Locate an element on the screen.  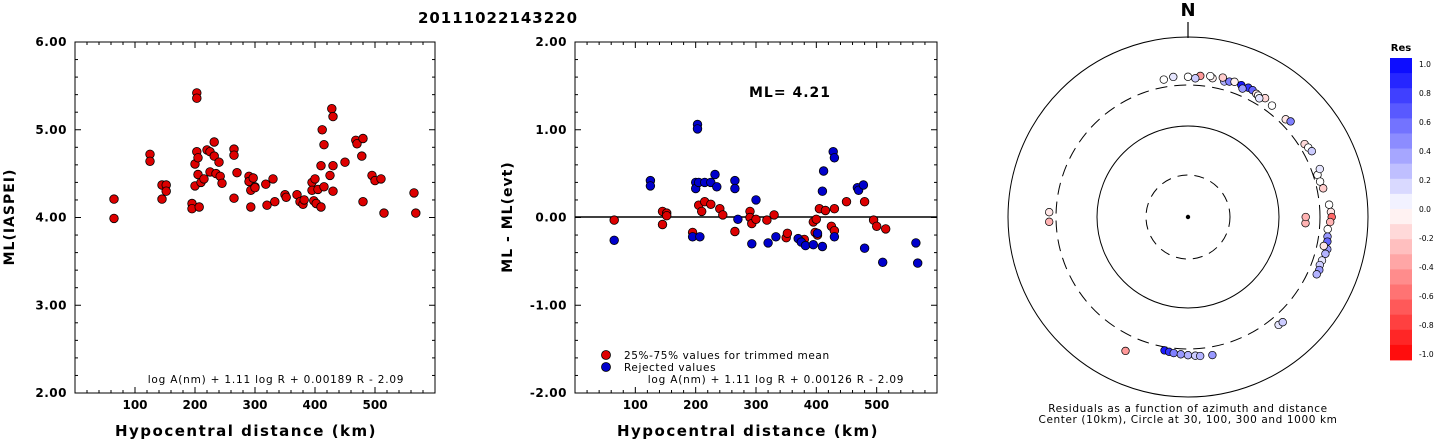
left-y-tick-label: 3.00 is located at coordinates (51, 305).